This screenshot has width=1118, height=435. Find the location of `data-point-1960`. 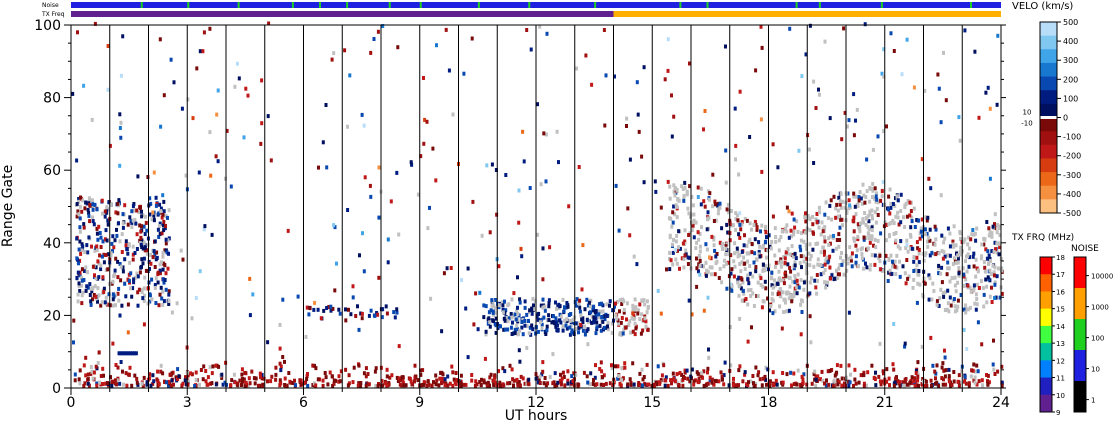

data-point-1960 is located at coordinates (739, 234).